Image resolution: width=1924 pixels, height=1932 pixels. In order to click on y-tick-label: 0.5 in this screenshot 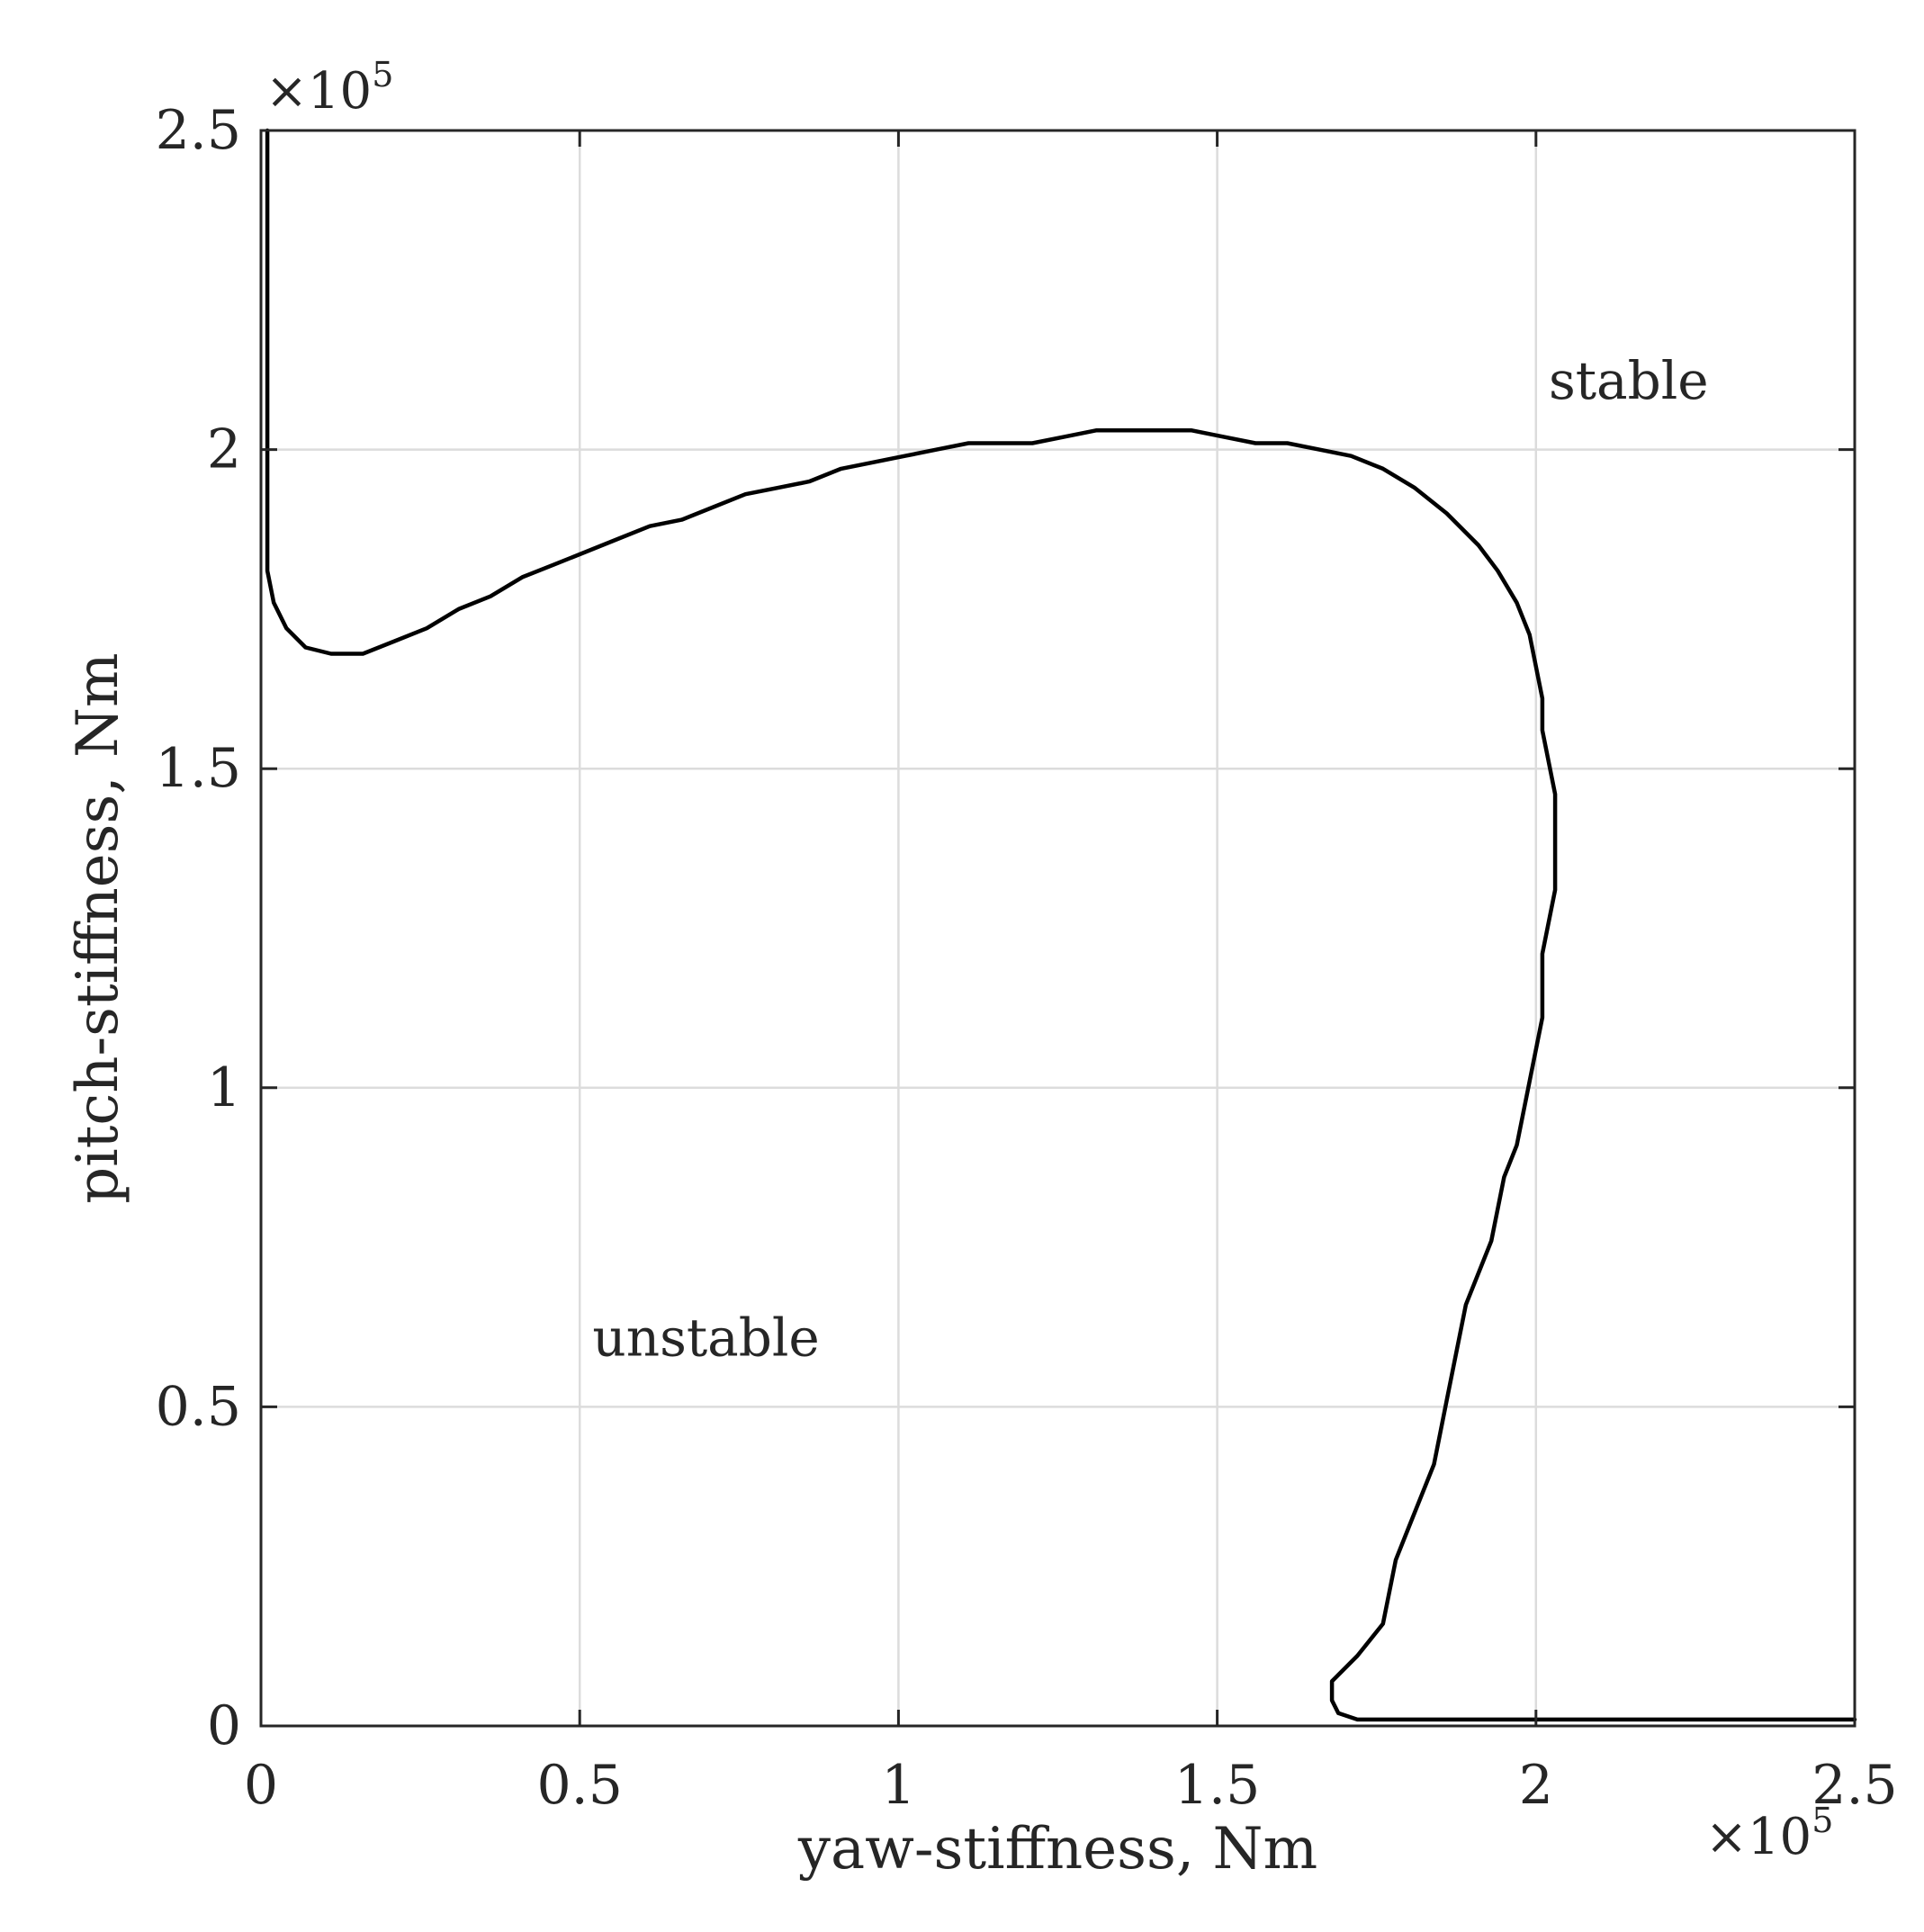, I will do `click(198, 1406)`.